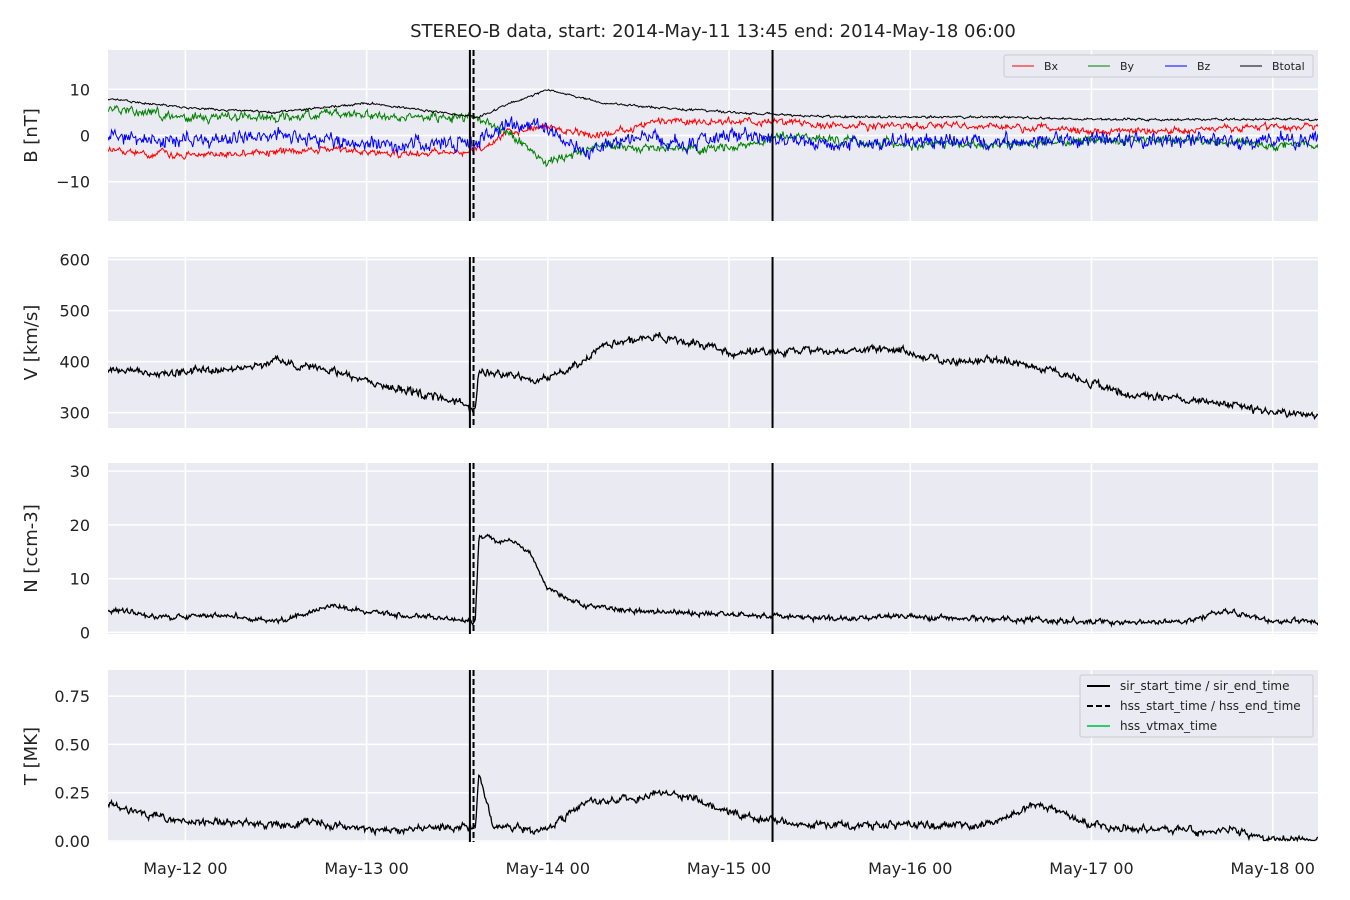 This screenshot has height=900, width=1350. I want to click on y-tick-label: 20, so click(80, 525).